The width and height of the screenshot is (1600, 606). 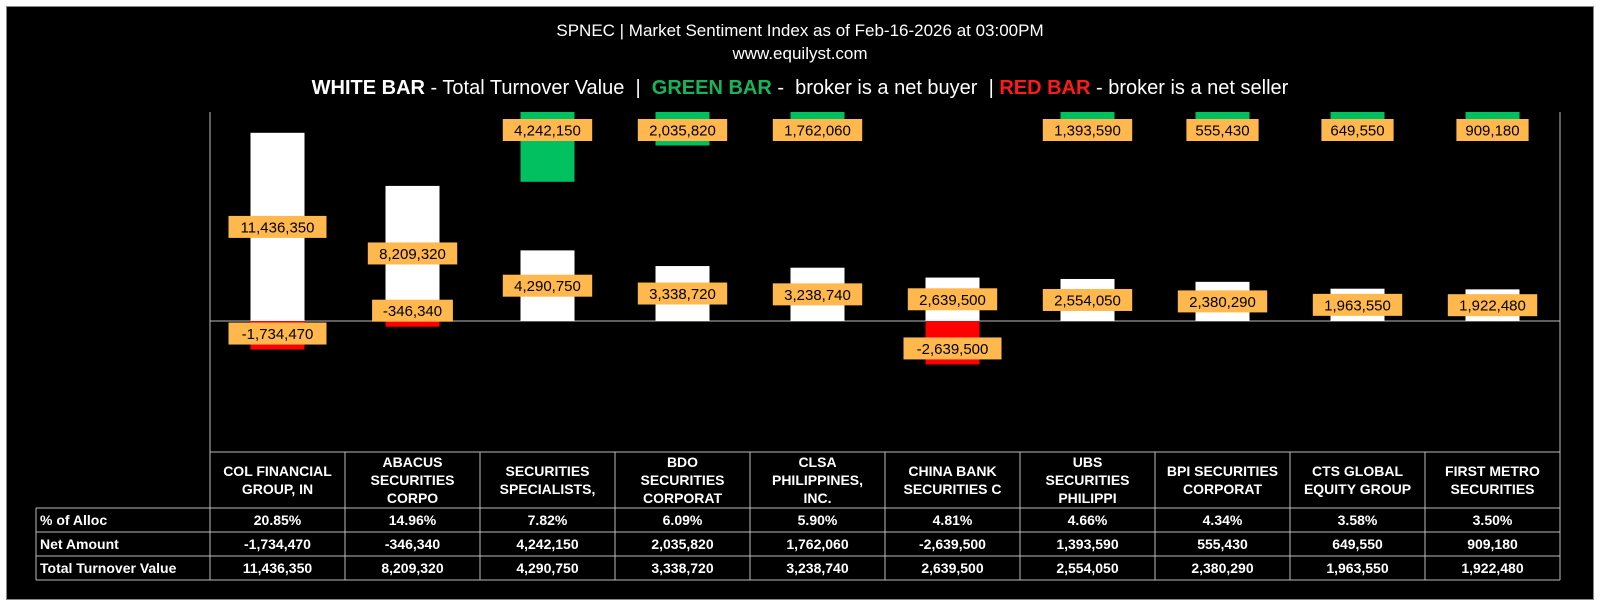 What do you see at coordinates (1087, 131) in the screenshot?
I see `net-amount-label: 1,393,590` at bounding box center [1087, 131].